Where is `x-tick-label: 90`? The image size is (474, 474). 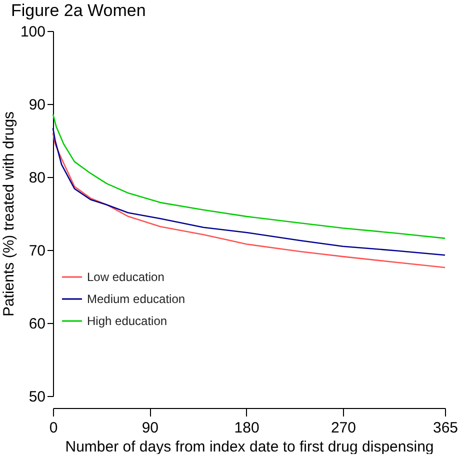 x-tick-label: 90 is located at coordinates (150, 428).